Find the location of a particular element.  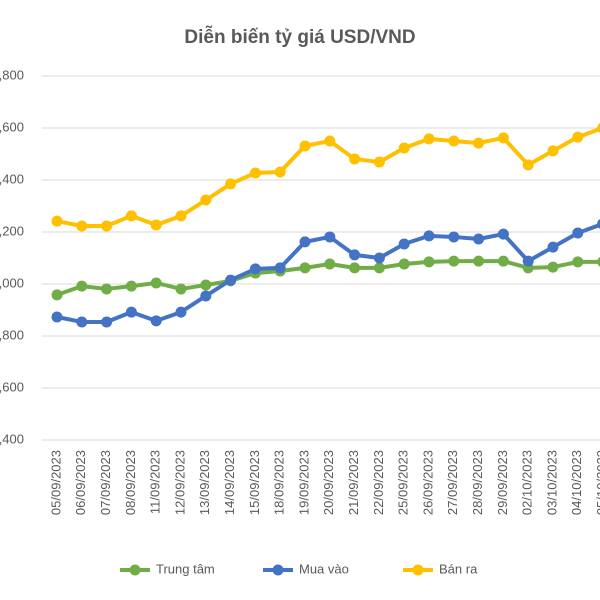

y-tick-label: 23,400 is located at coordinates (12, 438).